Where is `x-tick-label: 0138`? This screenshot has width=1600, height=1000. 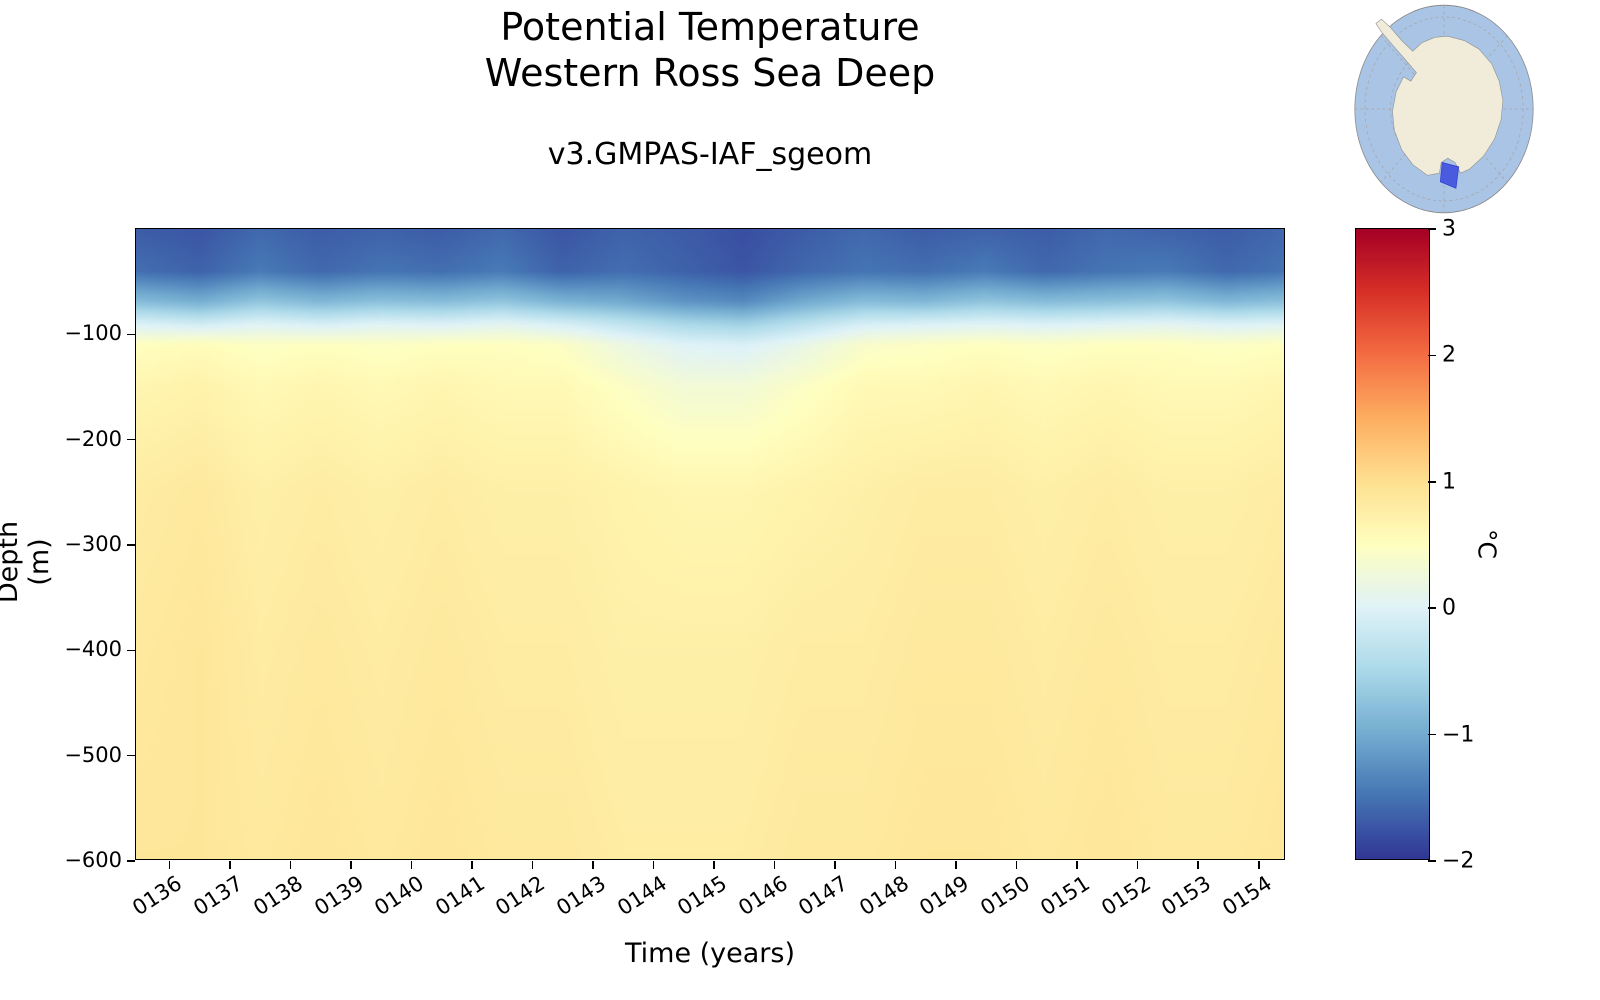
x-tick-label: 0138 is located at coordinates (278, 896).